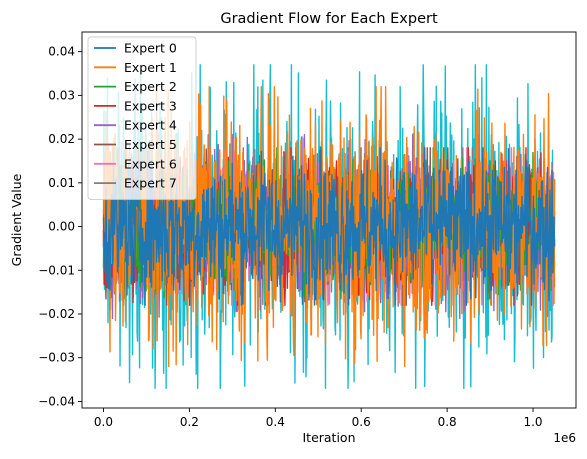 The height and width of the screenshot is (459, 587). I want to click on legend-label: Expert 5, so click(150, 144).